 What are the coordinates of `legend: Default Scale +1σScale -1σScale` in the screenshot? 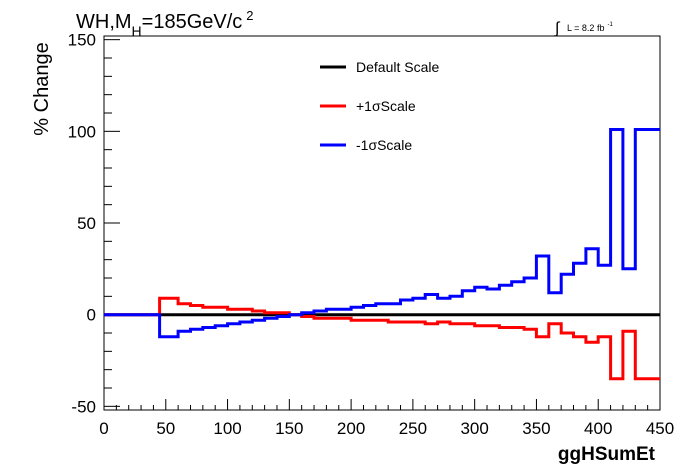 It's located at (379, 106).